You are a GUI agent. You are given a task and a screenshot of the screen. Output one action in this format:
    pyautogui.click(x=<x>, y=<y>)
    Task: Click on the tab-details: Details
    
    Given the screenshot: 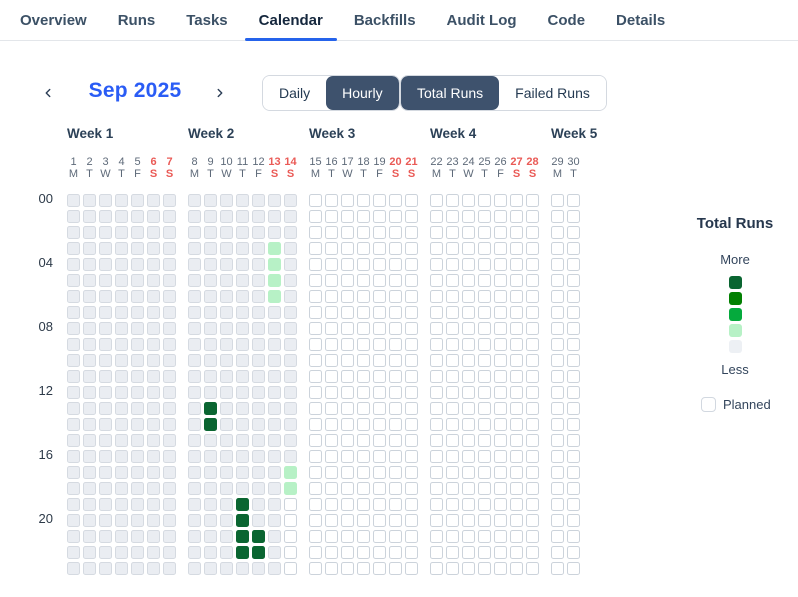 What is the action you would take?
    pyautogui.click(x=640, y=20)
    